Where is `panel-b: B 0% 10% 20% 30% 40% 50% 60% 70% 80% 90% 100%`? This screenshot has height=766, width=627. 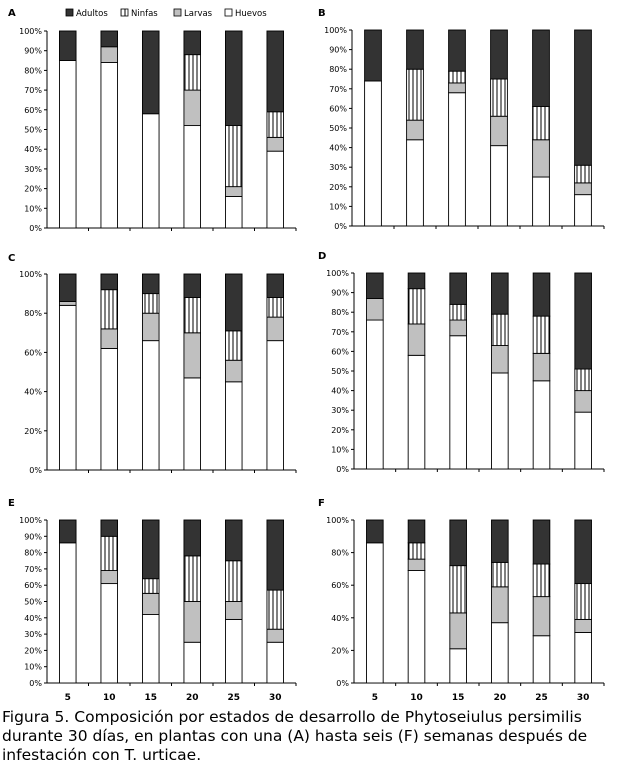
panel-b: B 0% 10% 20% 30% 40% 50% 60% 70% 80% 90% 100% is located at coordinates (461, 119).